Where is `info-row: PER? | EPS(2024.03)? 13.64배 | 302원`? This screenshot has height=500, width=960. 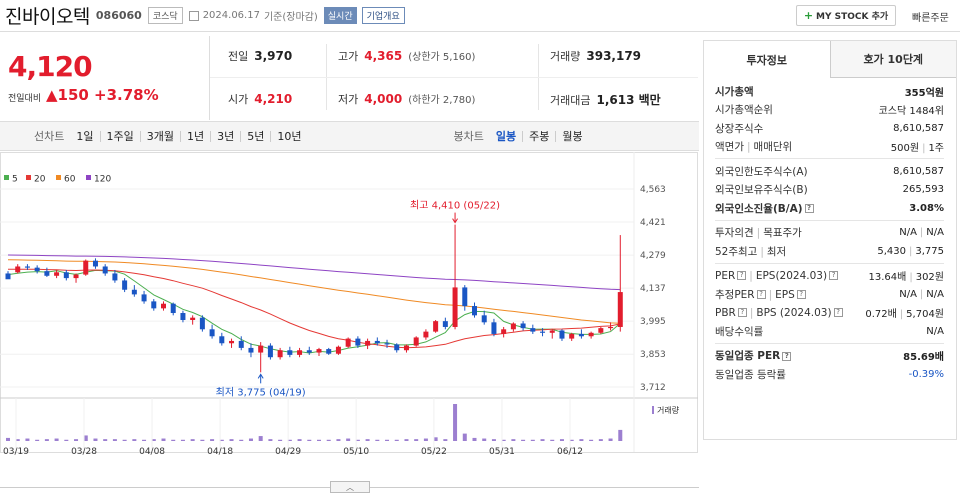 info-row: PER? | EPS(2024.03)? 13.64배 | 302원 is located at coordinates (829, 276).